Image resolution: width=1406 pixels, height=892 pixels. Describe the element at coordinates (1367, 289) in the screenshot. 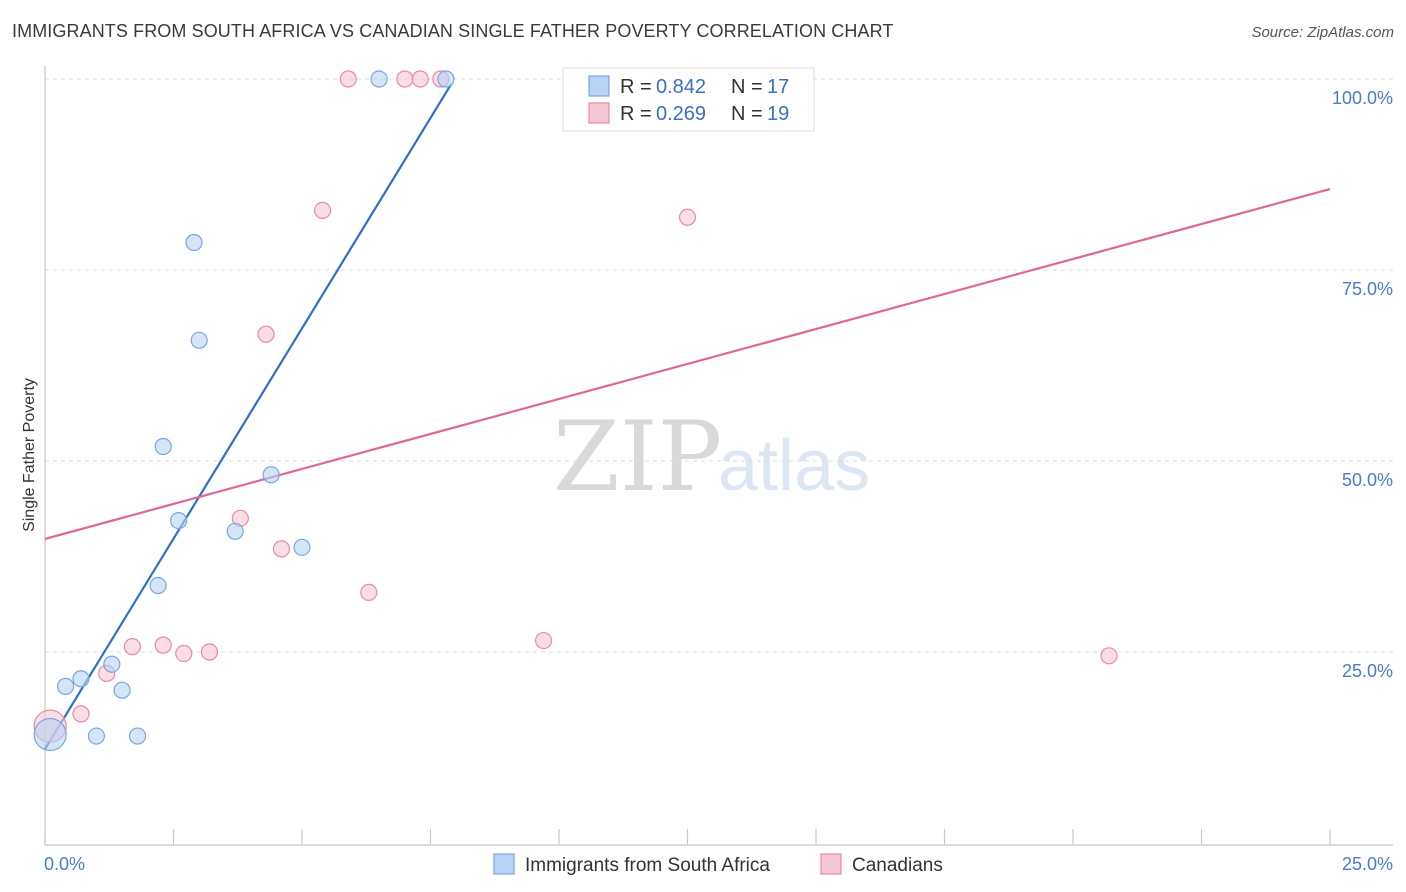

I see `y-tick-label-75: 75.0%` at that location.